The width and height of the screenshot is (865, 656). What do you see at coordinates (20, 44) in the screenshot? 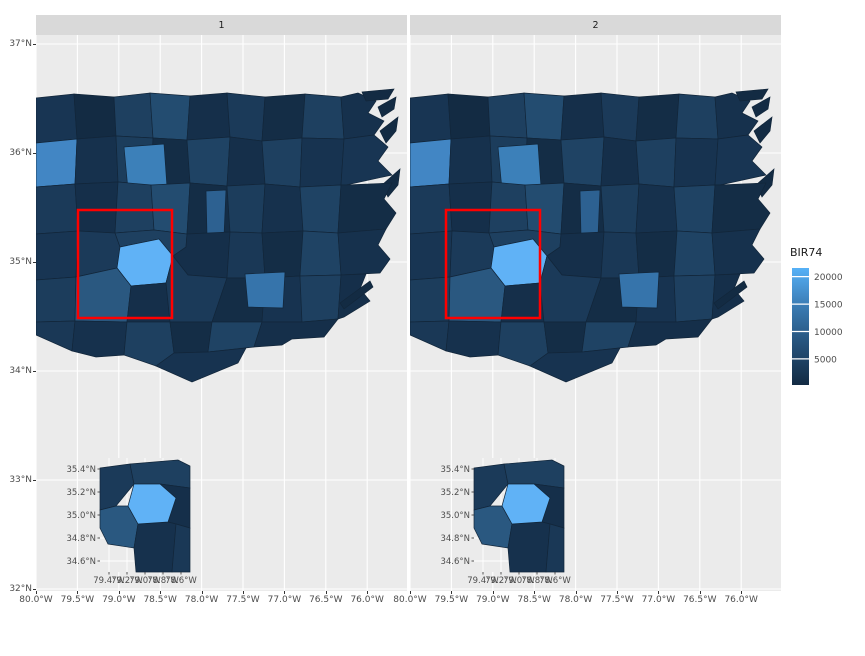
I see `y-tick-label: 37°N` at bounding box center [20, 44].